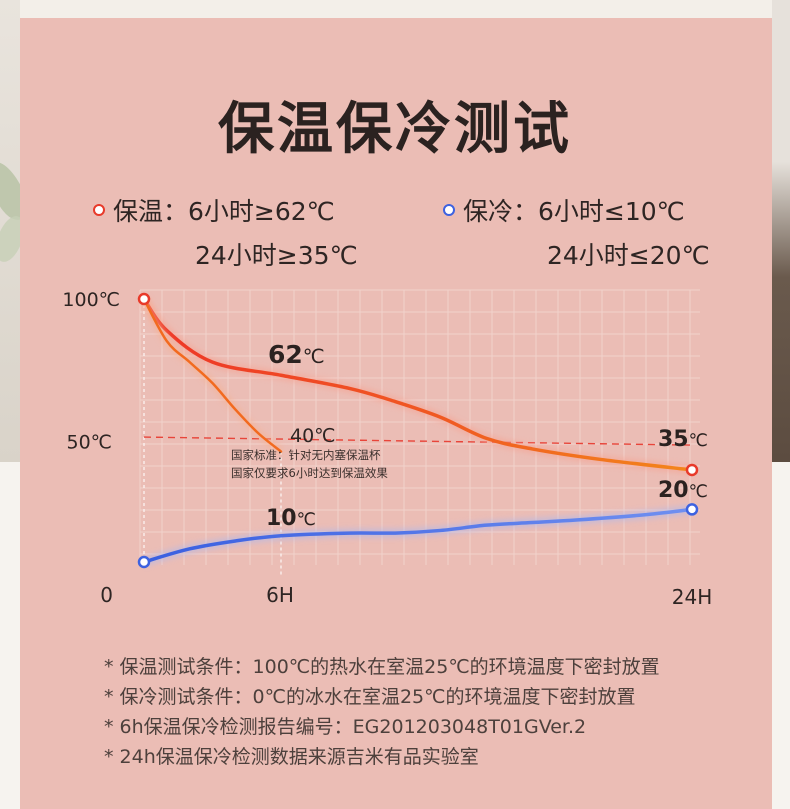  What do you see at coordinates (144, 299) in the screenshot?
I see `warm-start-marker` at bounding box center [144, 299].